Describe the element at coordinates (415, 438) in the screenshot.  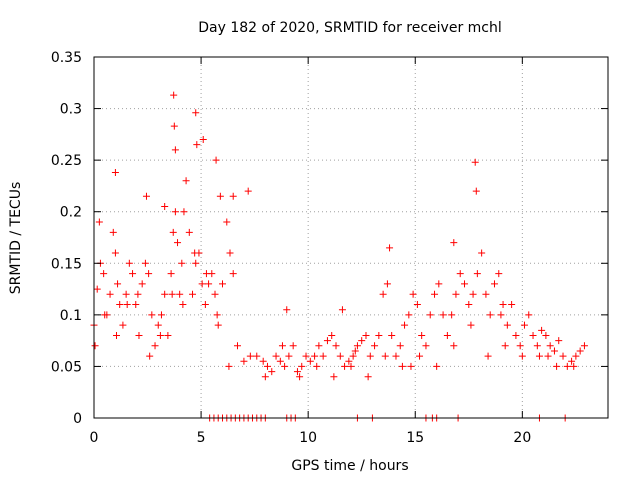
I see `x-tick-label: 15` at that location.